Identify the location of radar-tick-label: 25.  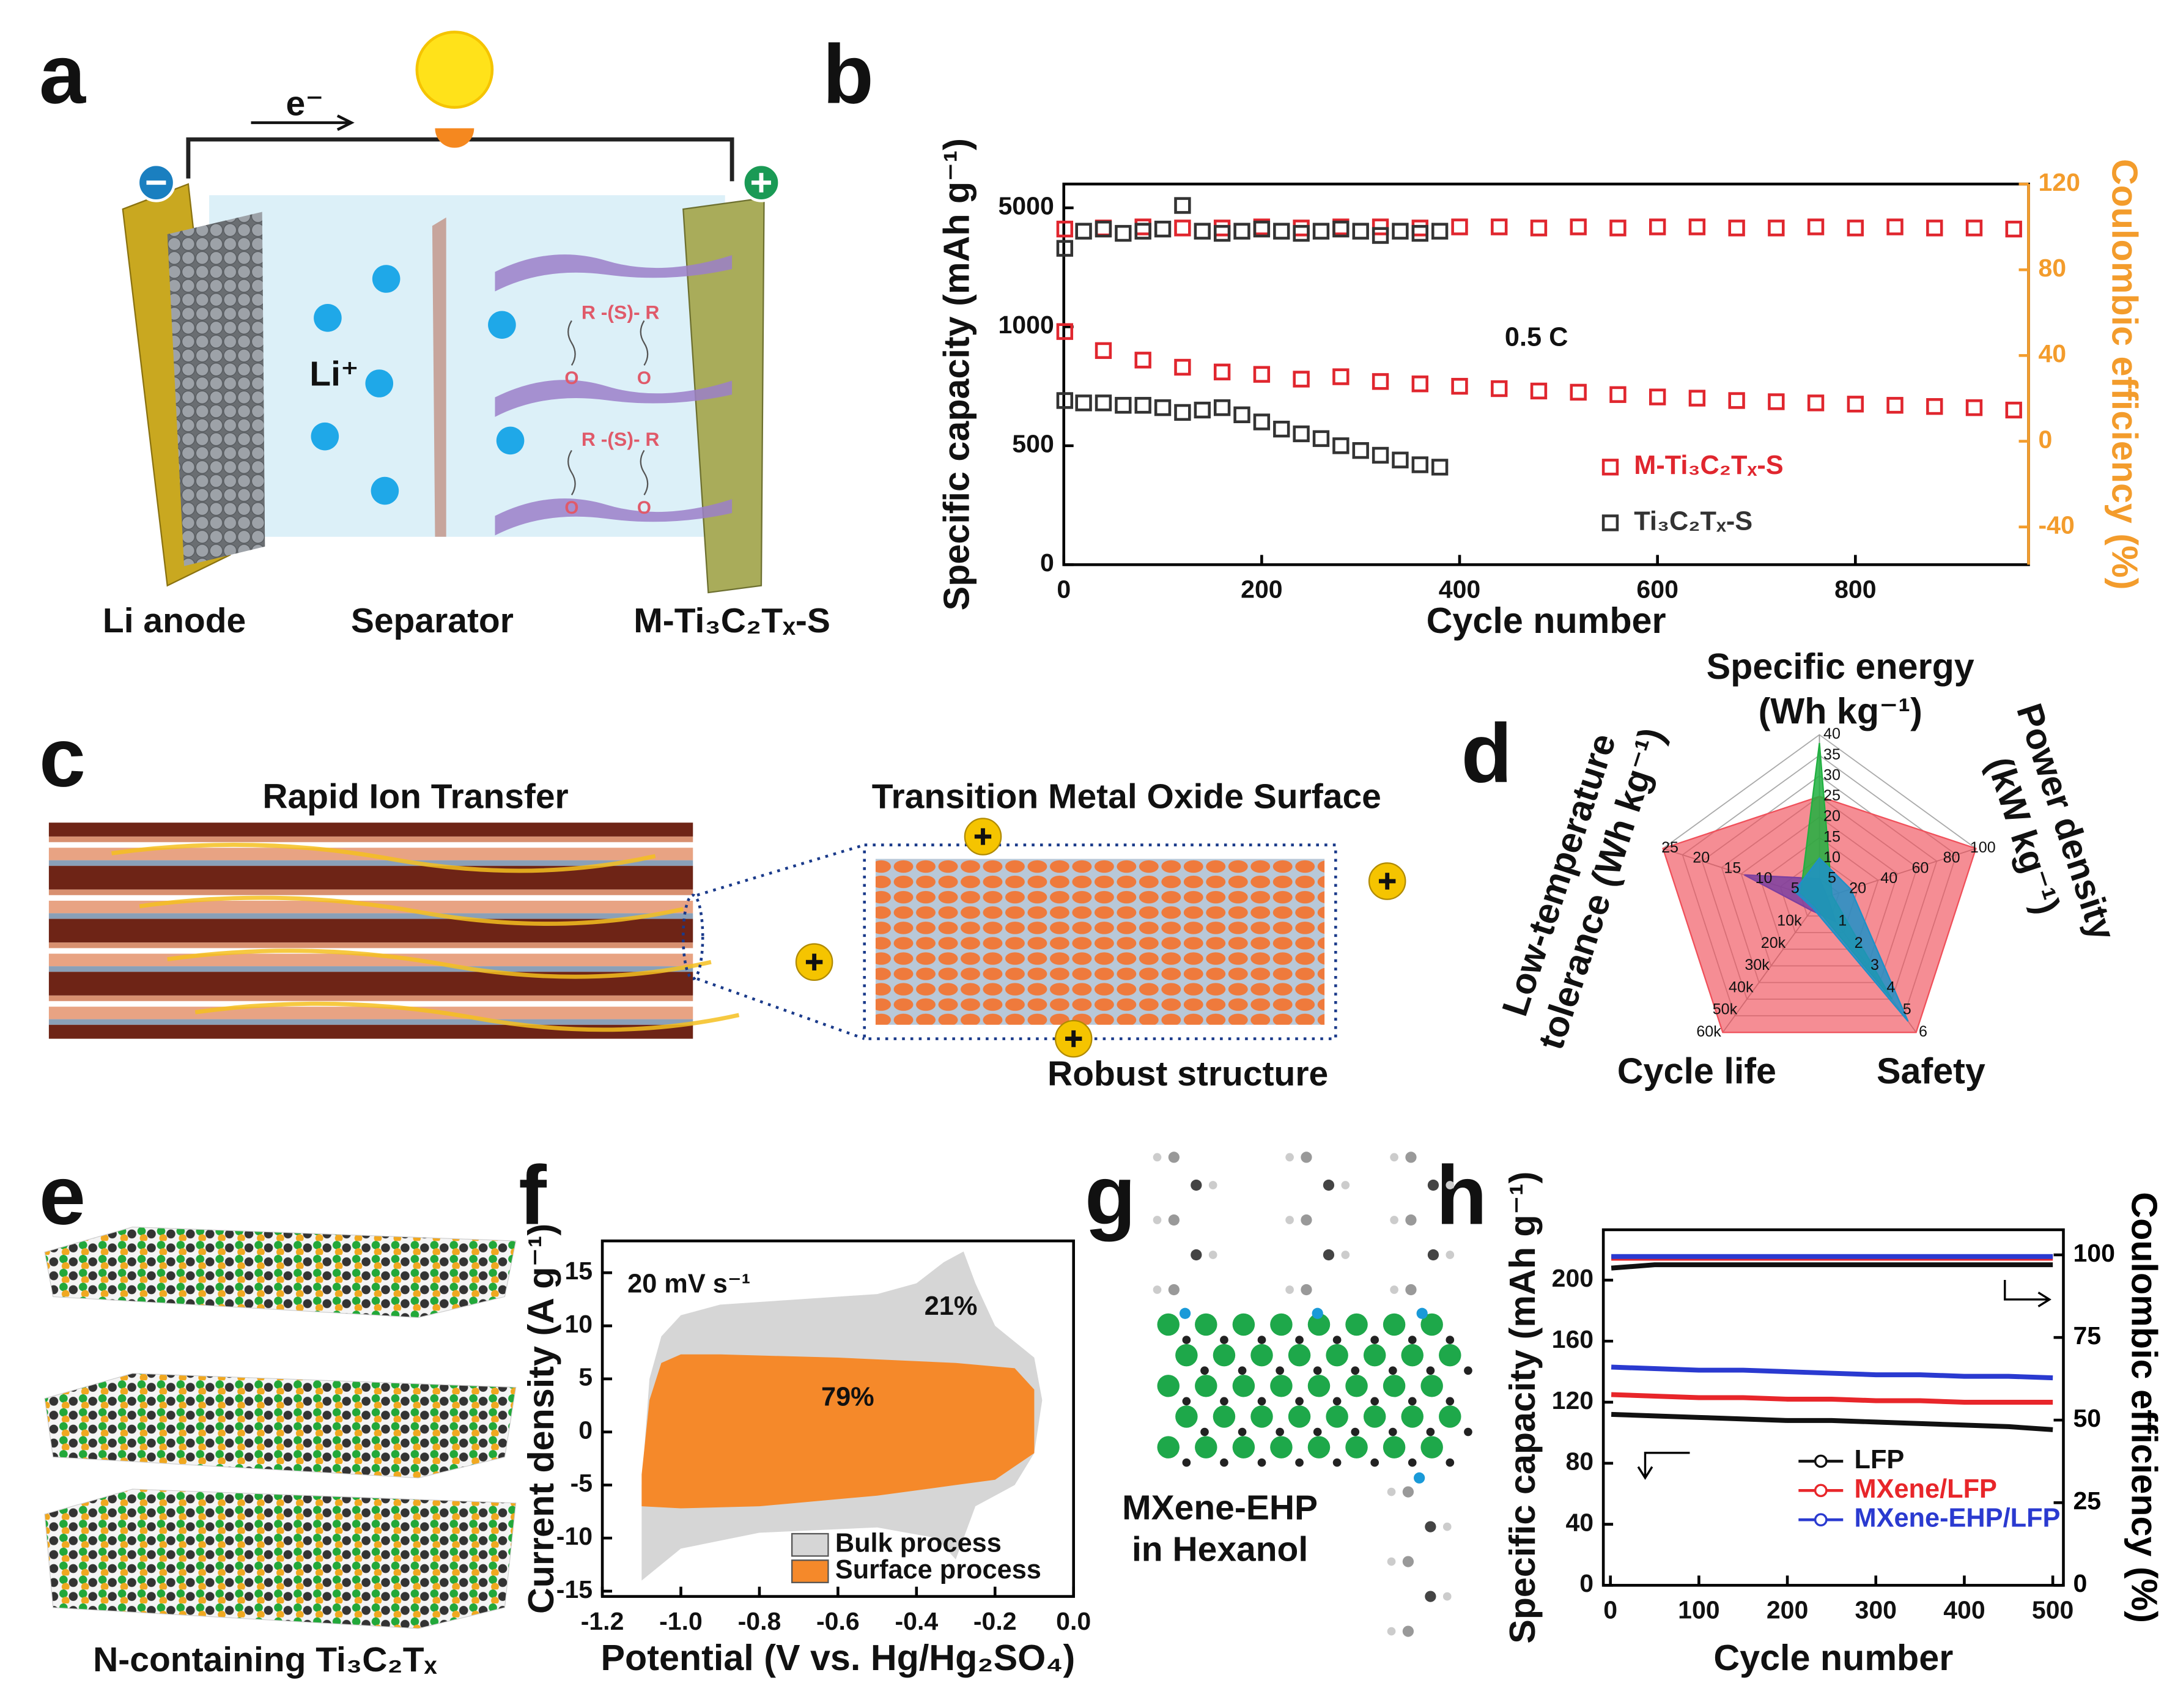
(1669, 847).